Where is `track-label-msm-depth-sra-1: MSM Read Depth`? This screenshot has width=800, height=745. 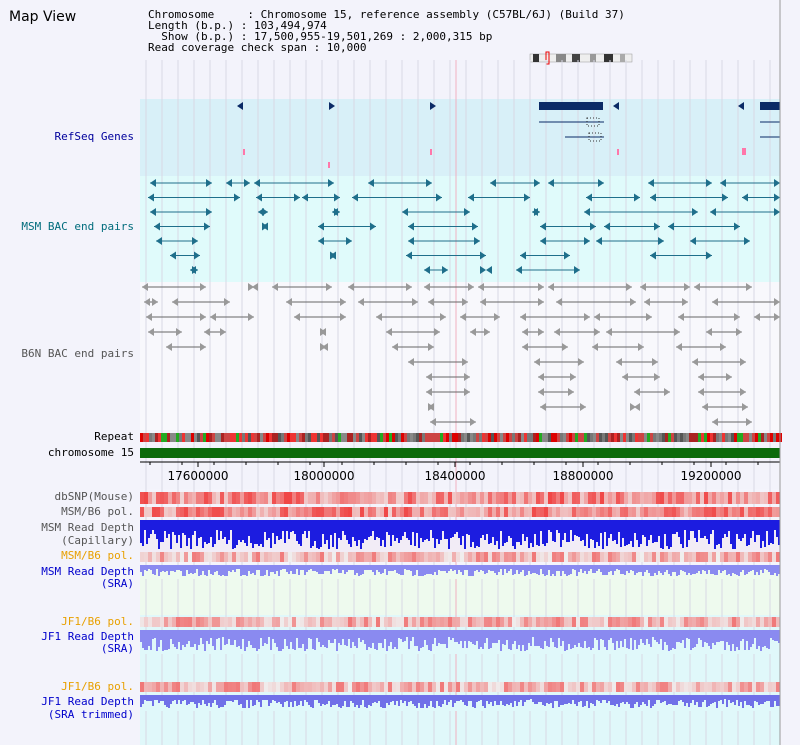
track-label-msm-depth-sra-1: MSM Read Depth is located at coordinates (87, 571).